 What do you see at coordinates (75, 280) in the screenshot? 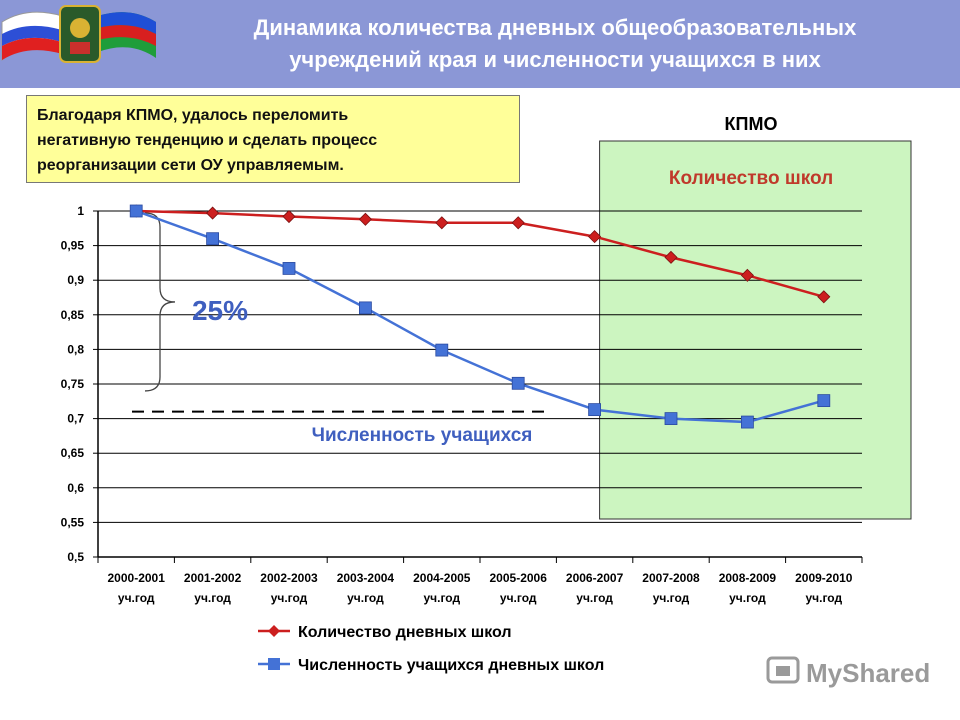
I see `y-tick-label: 0,9` at bounding box center [75, 280].